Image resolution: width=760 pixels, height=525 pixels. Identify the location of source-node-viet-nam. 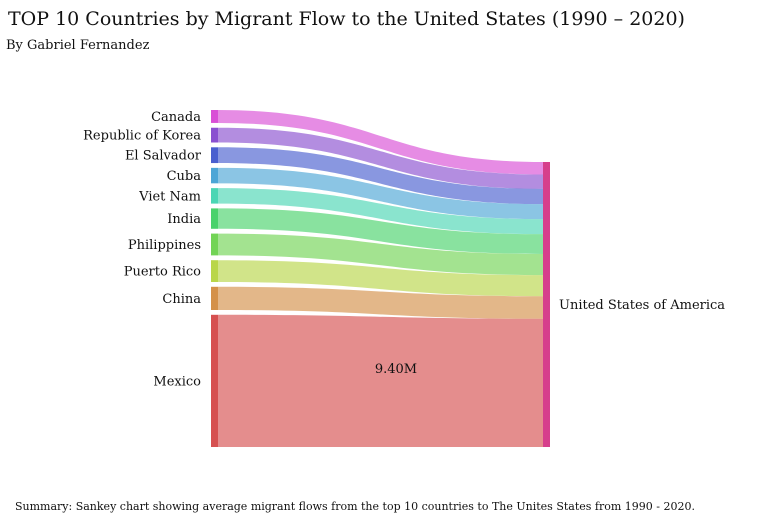
(214, 196).